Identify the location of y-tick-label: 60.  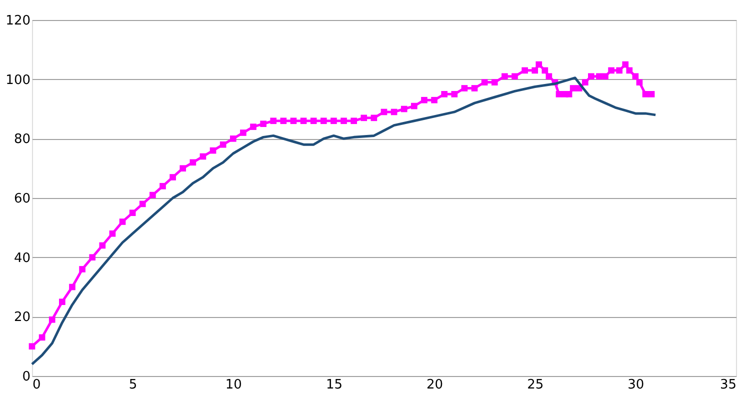
(22, 199).